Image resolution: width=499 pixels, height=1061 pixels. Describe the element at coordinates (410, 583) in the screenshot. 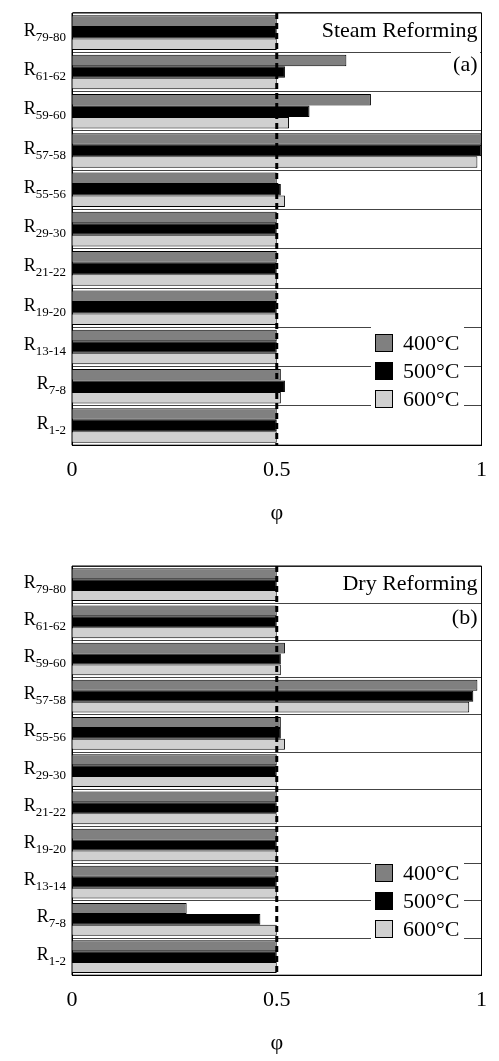

I see `chart-title: Dry Reforming` at that location.